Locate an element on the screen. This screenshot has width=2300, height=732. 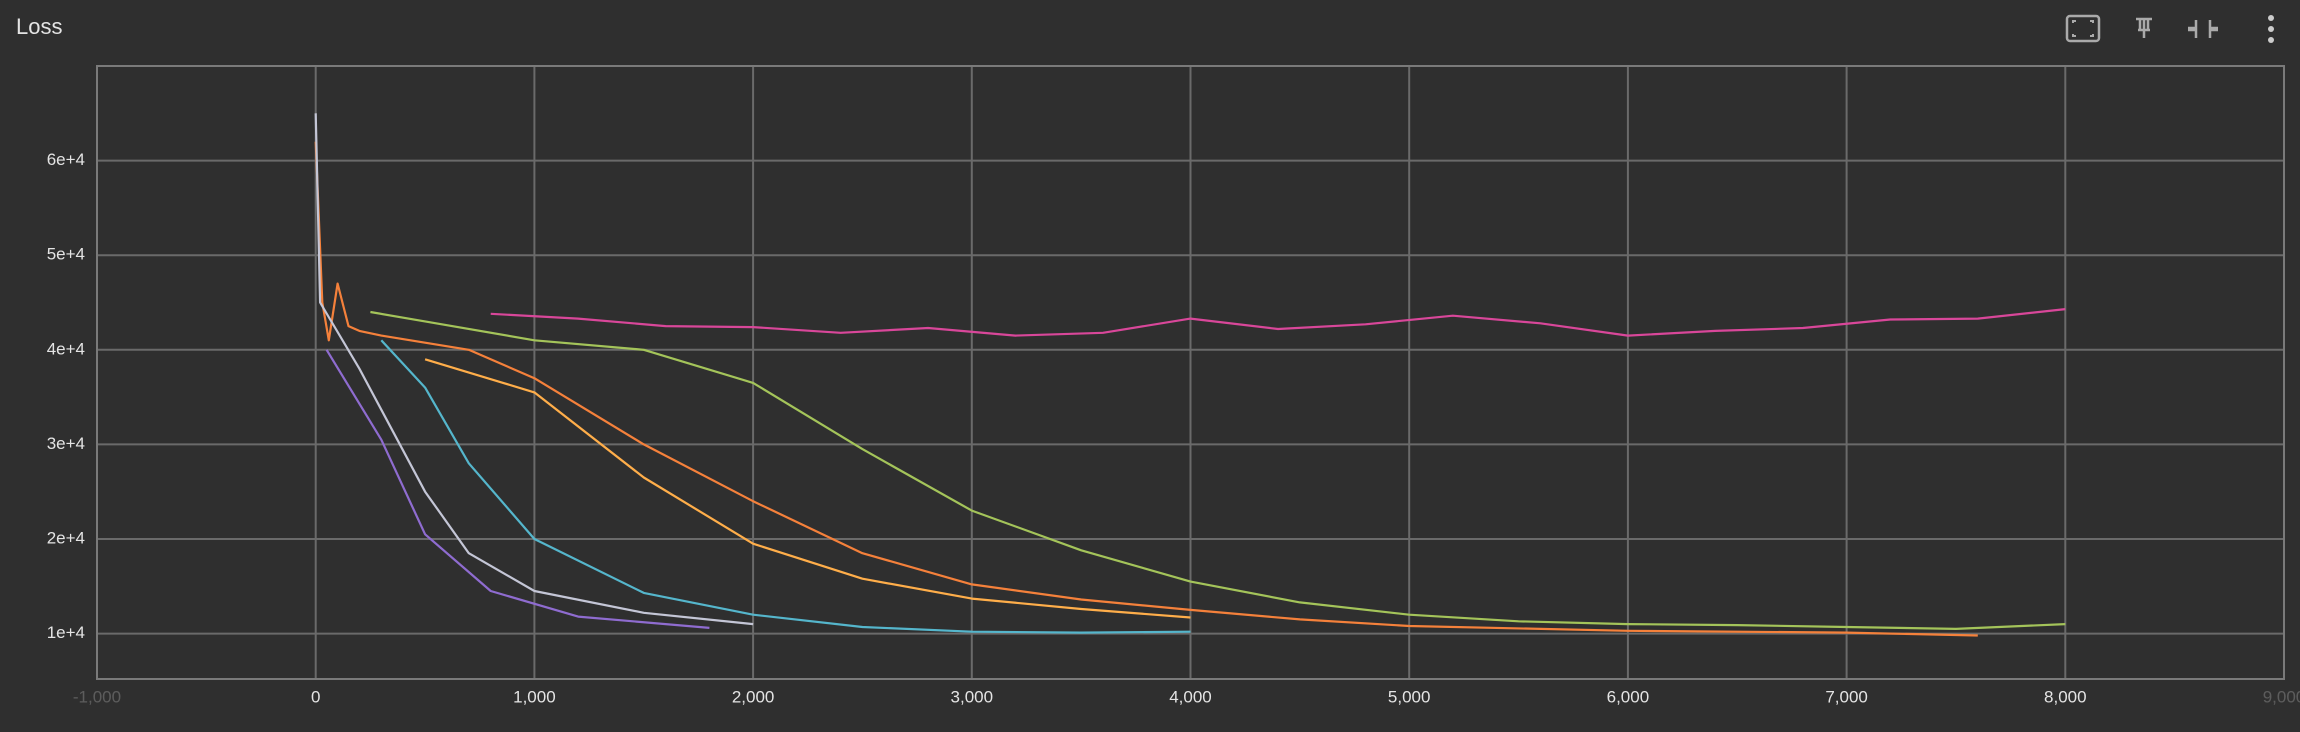
y-tick-label: 4e+4 is located at coordinates (66, 348).